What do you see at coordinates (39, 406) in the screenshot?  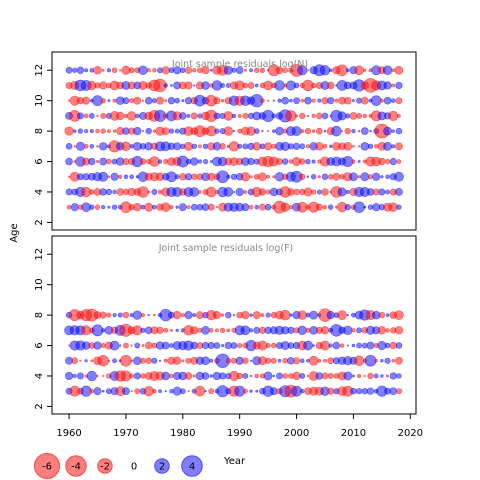 I see `y-tick-label: 2` at bounding box center [39, 406].